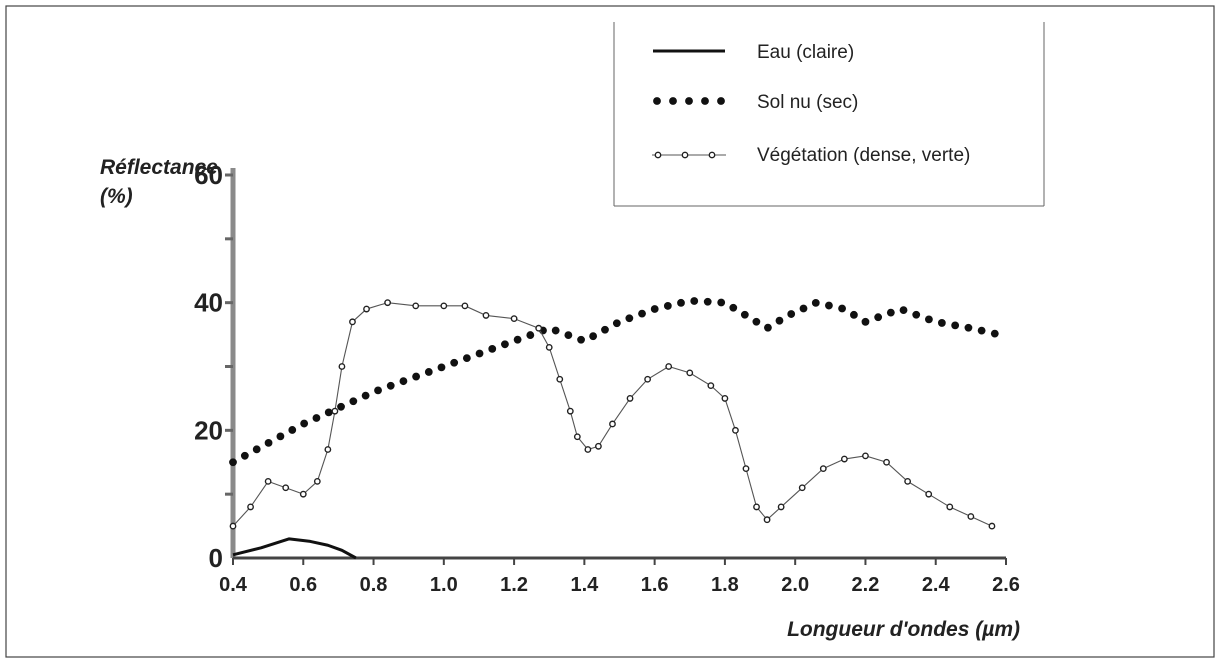  Describe the element at coordinates (689, 101) in the screenshot. I see `legend-swatch-sol` at that location.